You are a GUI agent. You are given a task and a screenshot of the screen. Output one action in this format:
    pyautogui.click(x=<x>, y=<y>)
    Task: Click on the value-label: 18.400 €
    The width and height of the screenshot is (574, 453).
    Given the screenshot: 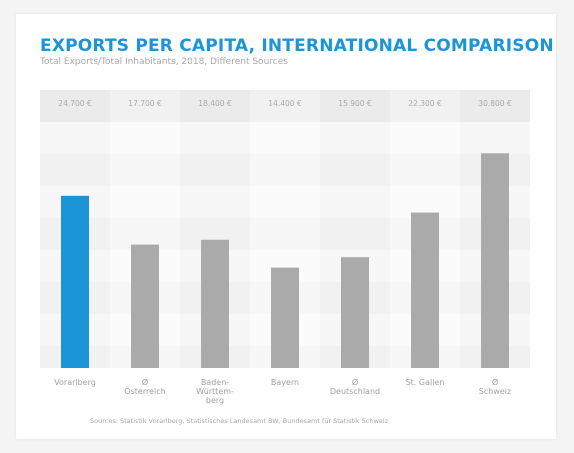 What is the action you would take?
    pyautogui.click(x=215, y=103)
    